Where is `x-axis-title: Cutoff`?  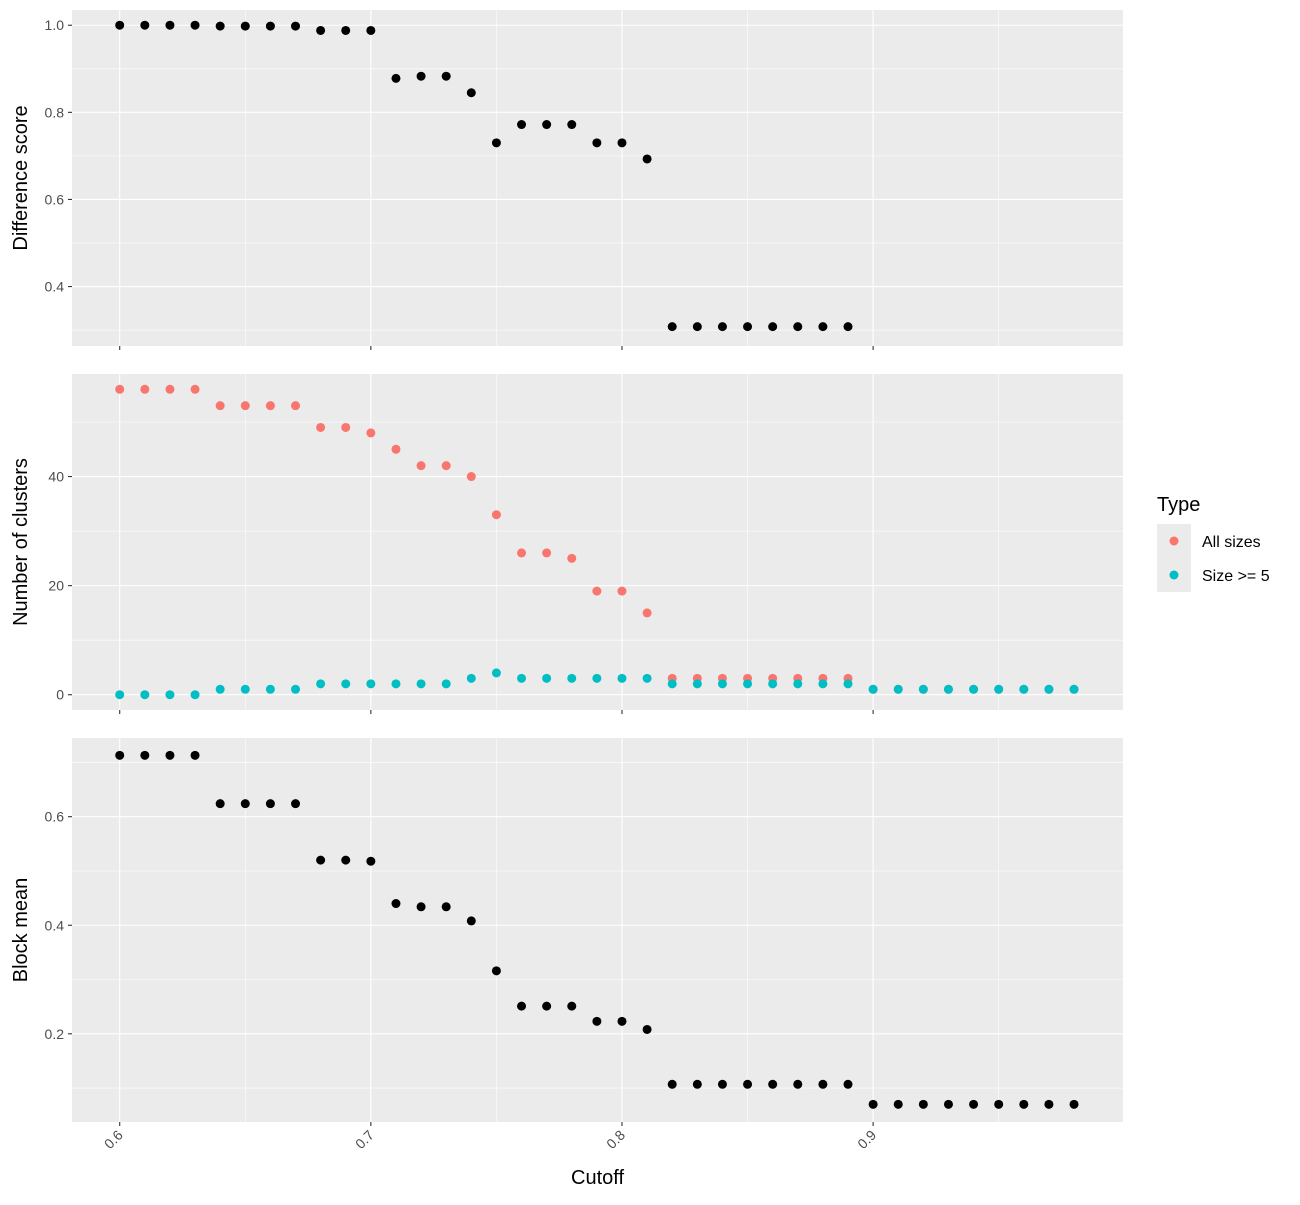
x-axis-title: Cutoff is located at coordinates (597, 1178).